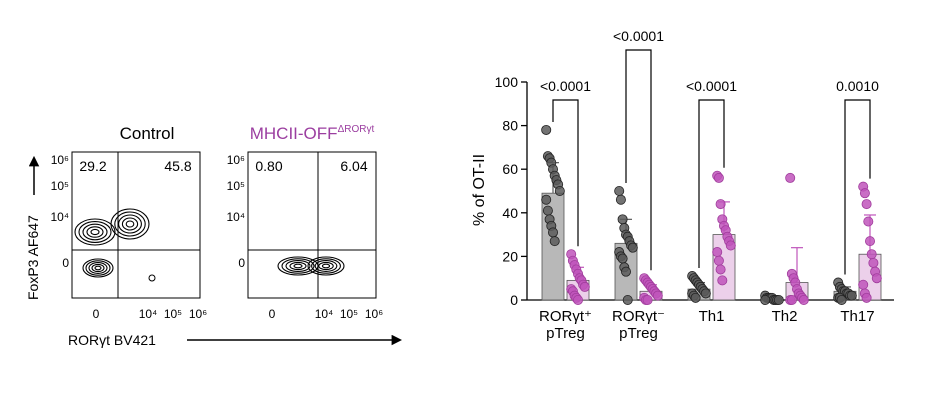 Image resolution: width=936 pixels, height=416 pixels. Describe the element at coordinates (514, 300) in the screenshot. I see `y-tick-label: 0` at that location.